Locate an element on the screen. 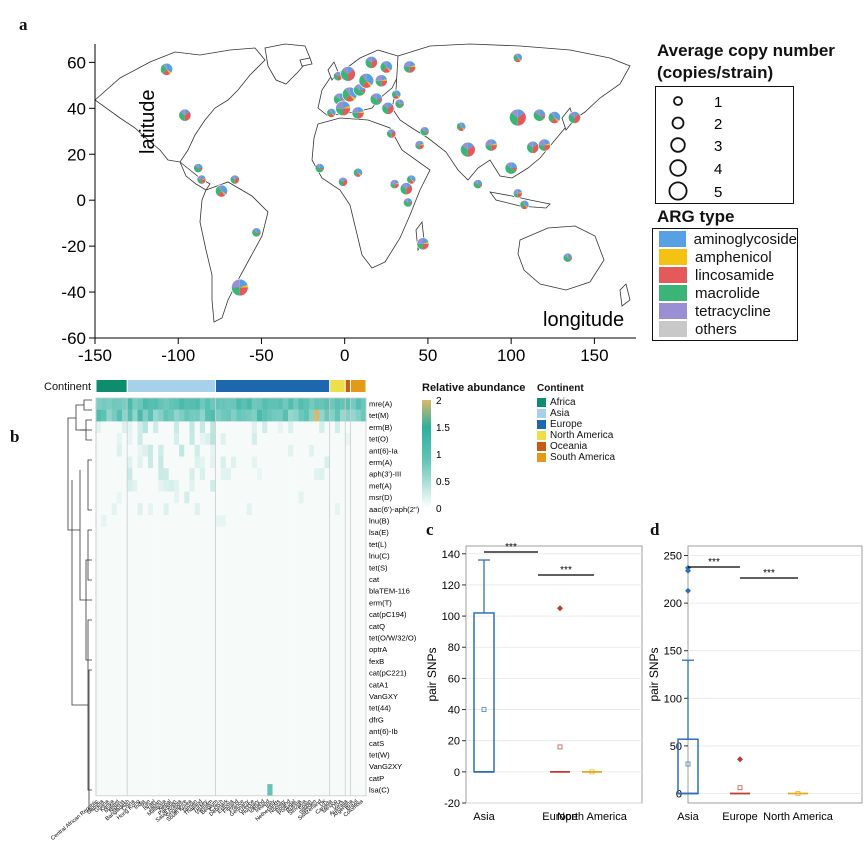 The height and width of the screenshot is (866, 865). mean-marker is located at coordinates (592, 772).